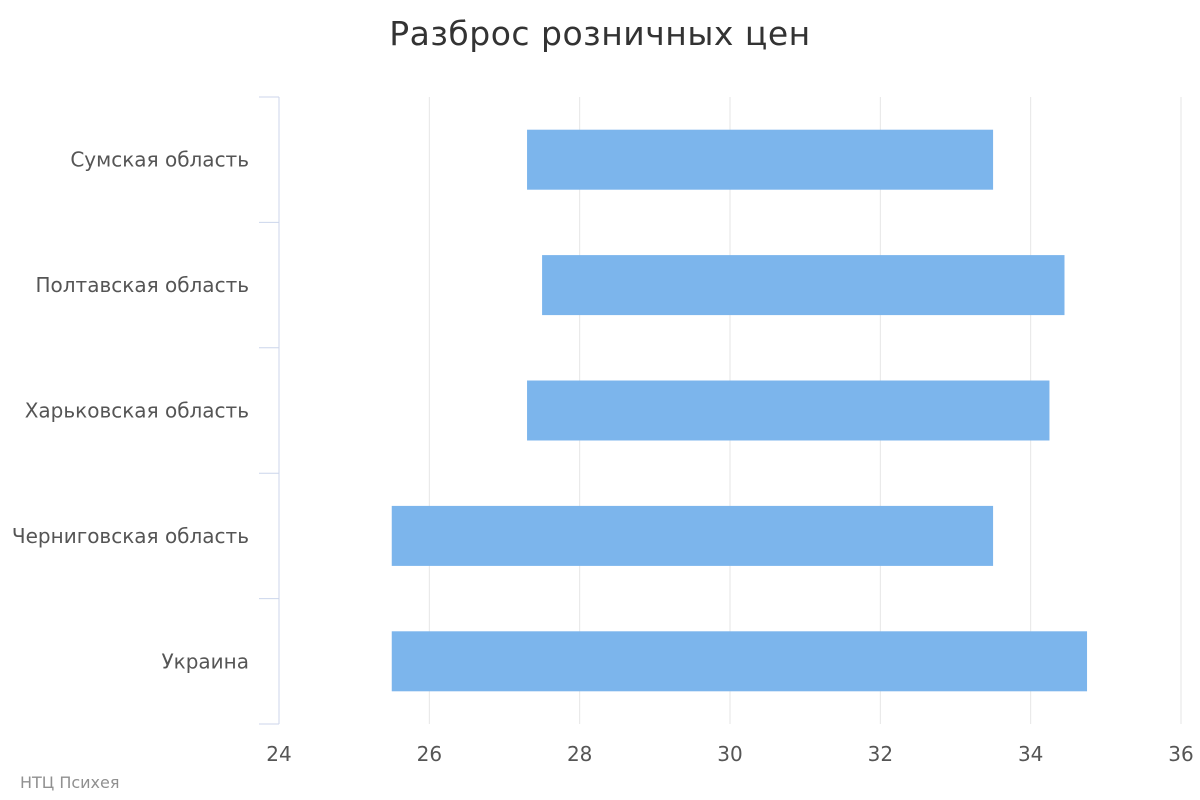 This screenshot has width=1200, height=800. I want to click on category-label: Украина, so click(205, 661).